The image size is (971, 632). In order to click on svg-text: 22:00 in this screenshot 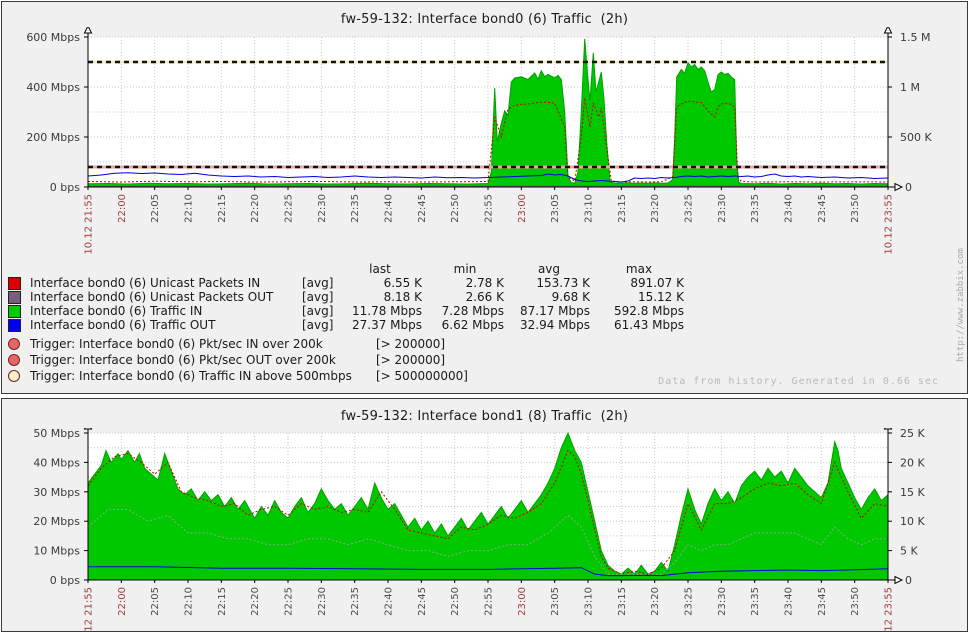, I will do `click(122, 601)`.